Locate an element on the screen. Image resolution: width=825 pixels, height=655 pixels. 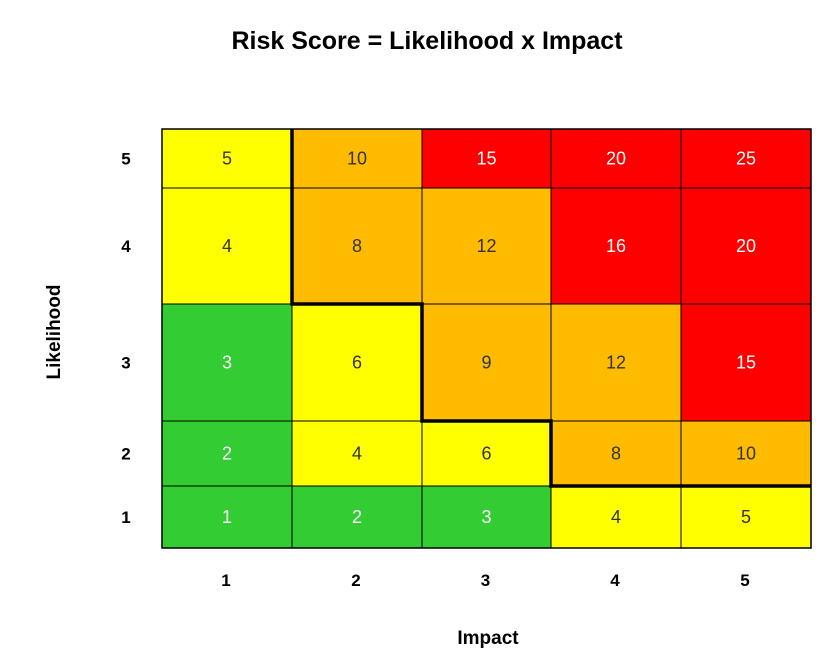
x-axis-title: Impact is located at coordinates (488, 638).